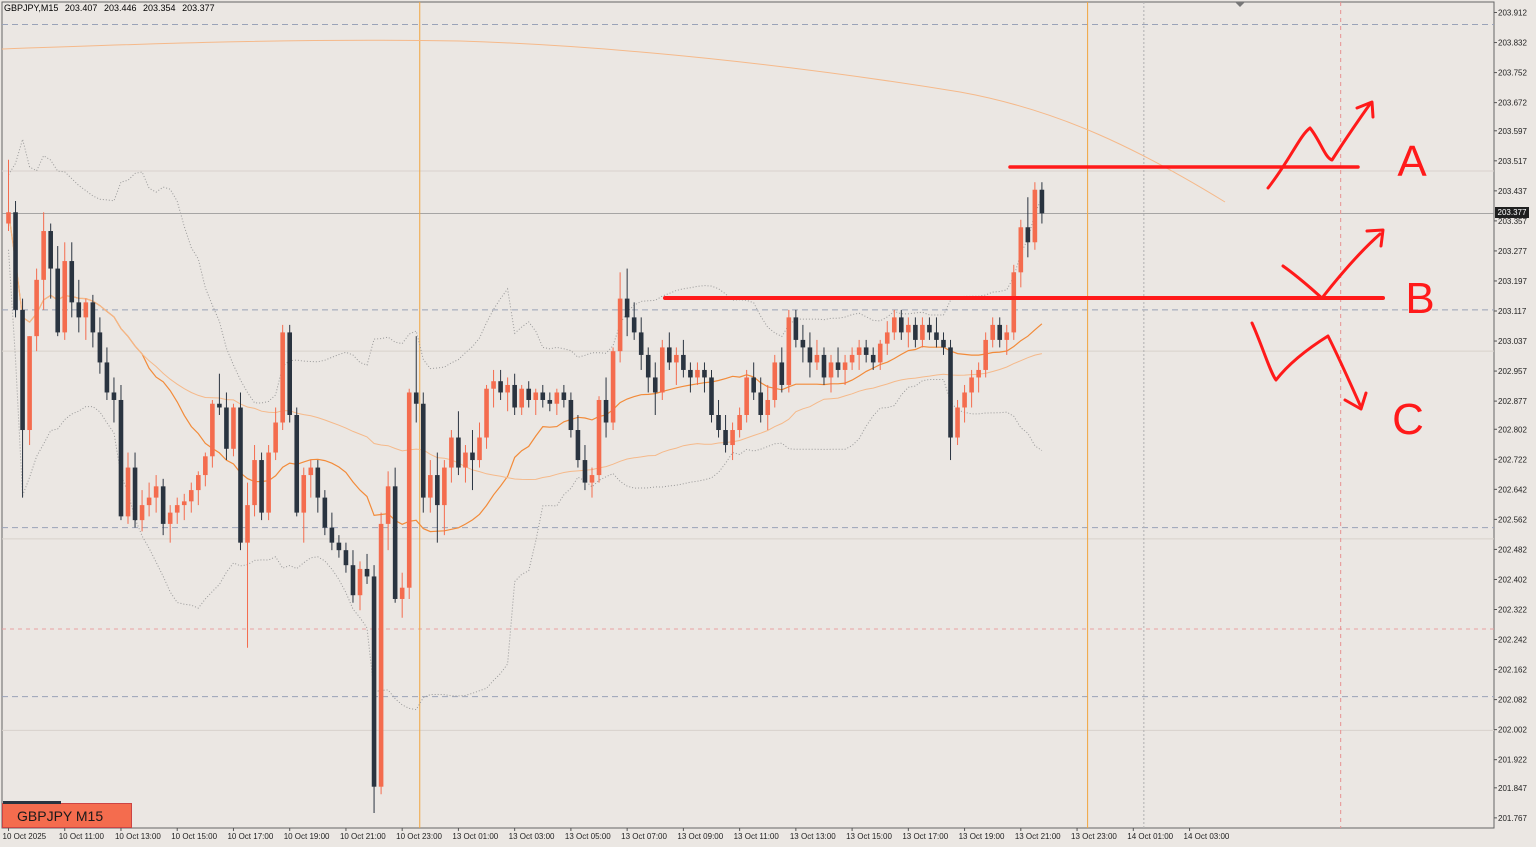  What do you see at coordinates (25, 836) in the screenshot?
I see `x-tick-label-0: 10 Oct 2025` at bounding box center [25, 836].